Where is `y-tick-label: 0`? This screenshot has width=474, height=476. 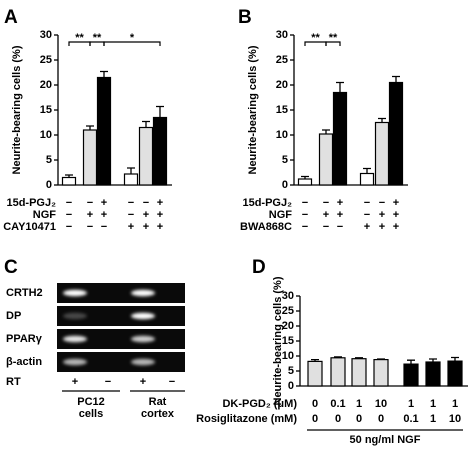 y-tick-label: 0 is located at coordinates (291, 386).